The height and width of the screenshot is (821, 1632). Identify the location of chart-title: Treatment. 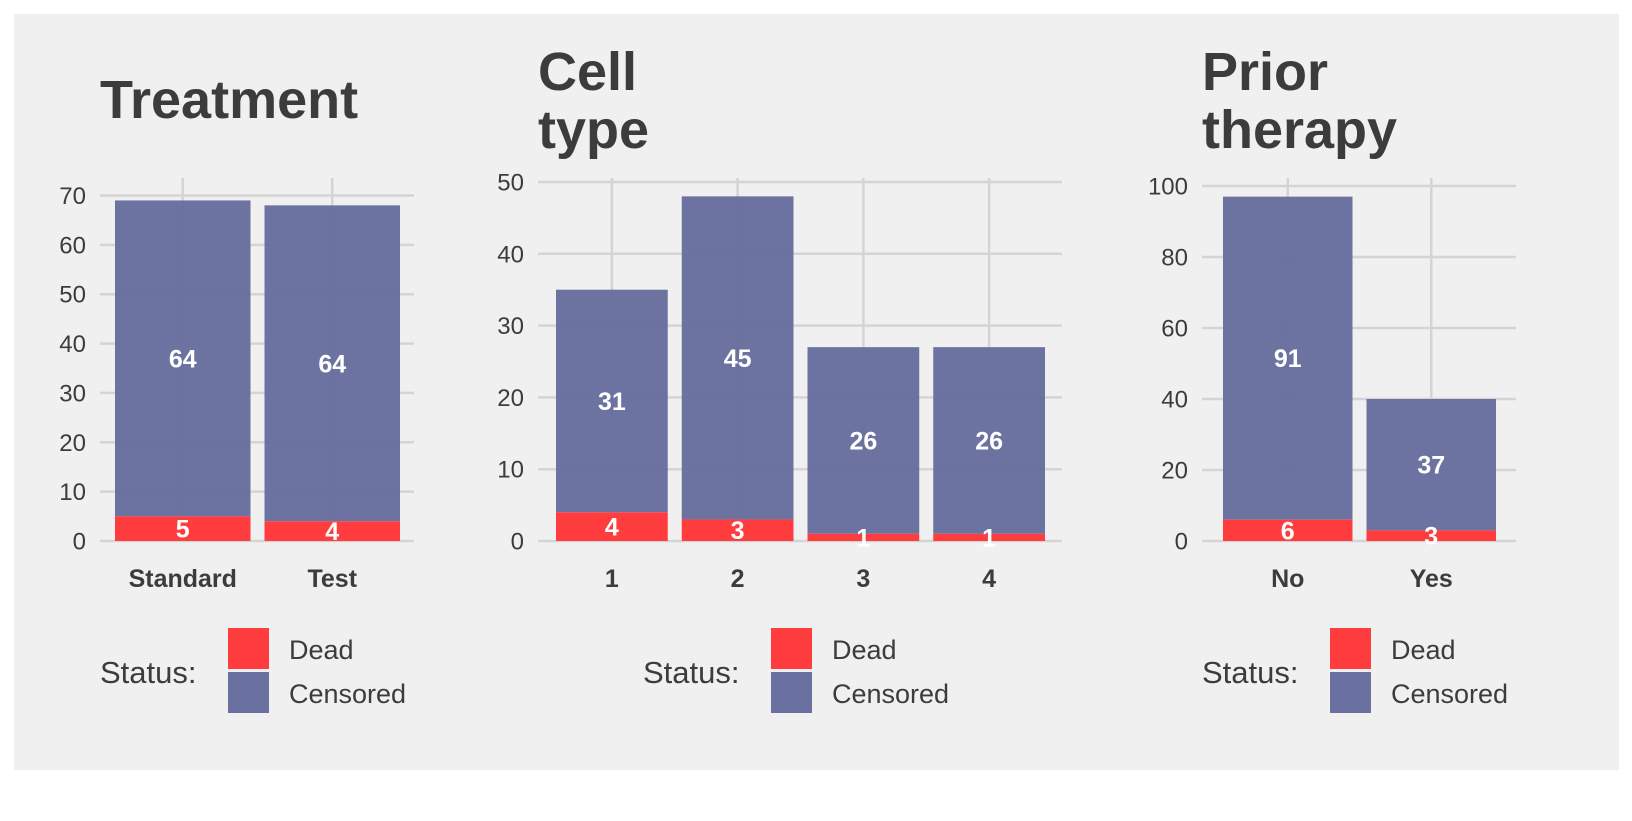
(229, 100).